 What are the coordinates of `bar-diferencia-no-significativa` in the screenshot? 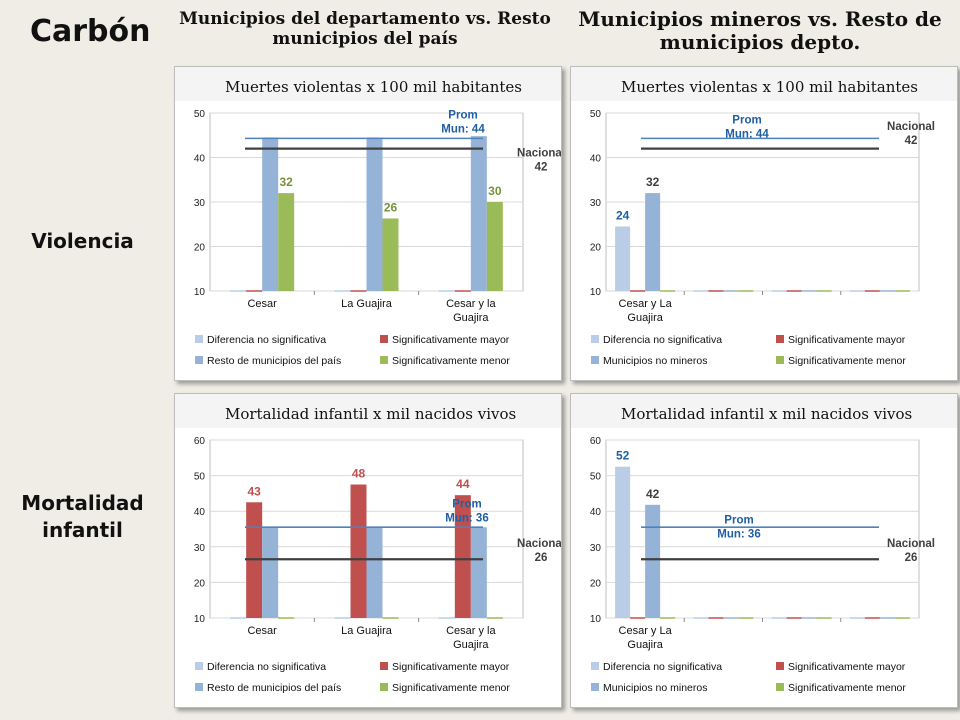 It's located at (623, 542).